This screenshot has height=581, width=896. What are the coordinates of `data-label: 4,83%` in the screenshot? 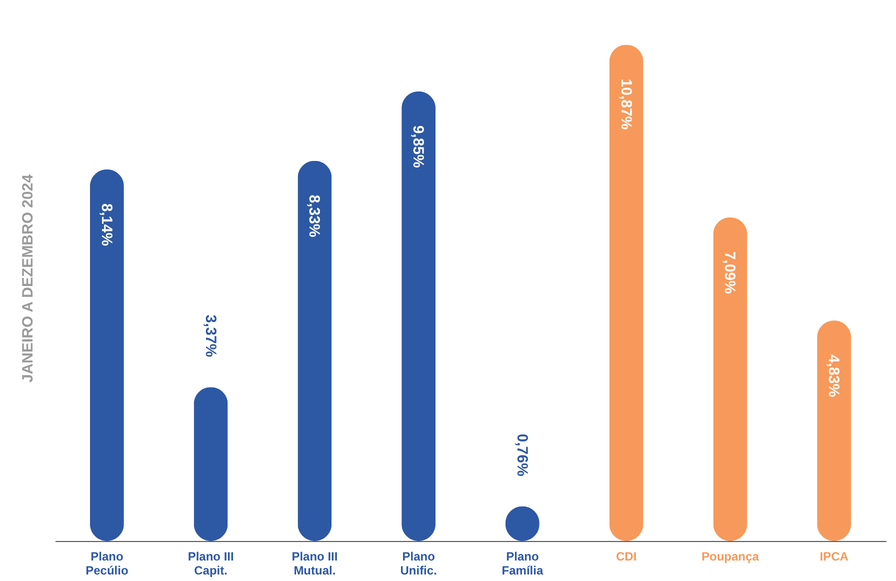 It's located at (833, 376).